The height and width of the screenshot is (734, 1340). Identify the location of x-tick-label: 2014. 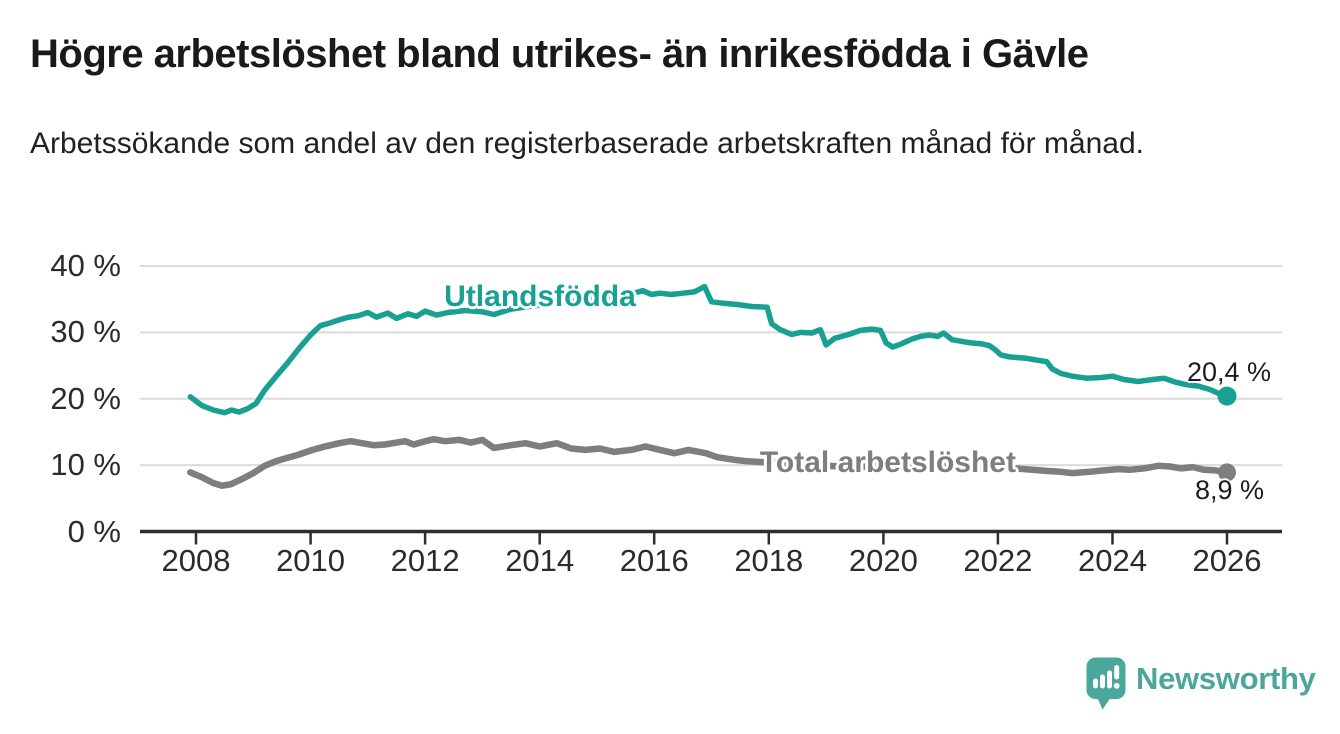
(540, 560).